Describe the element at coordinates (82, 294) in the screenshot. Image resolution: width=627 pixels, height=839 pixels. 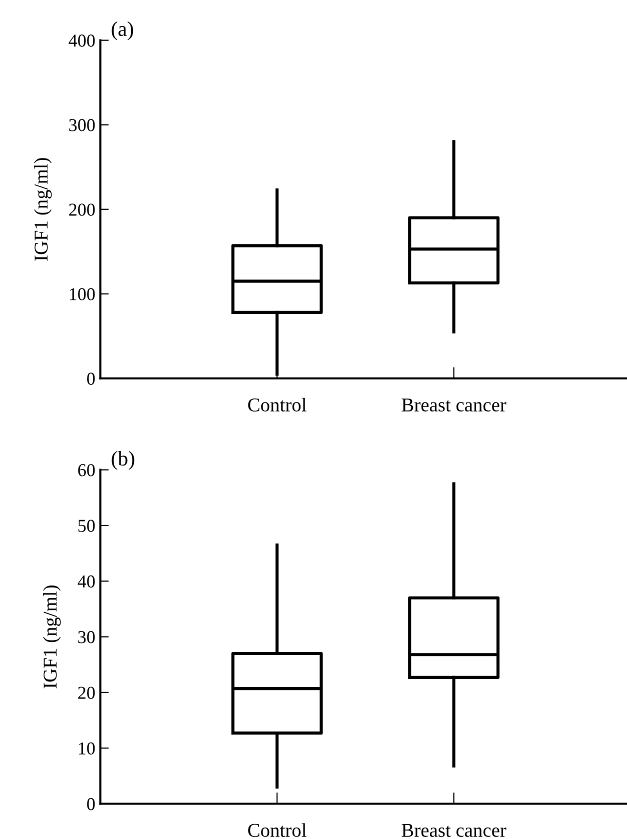
I see `y-tick-label: 100` at that location.